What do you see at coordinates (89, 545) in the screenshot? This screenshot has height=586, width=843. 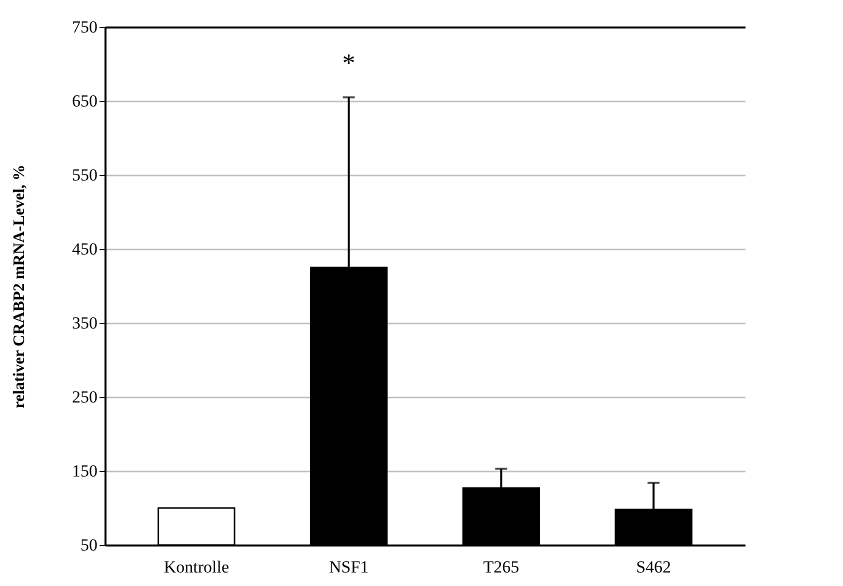 I see `y-tick-label: 50` at bounding box center [89, 545].